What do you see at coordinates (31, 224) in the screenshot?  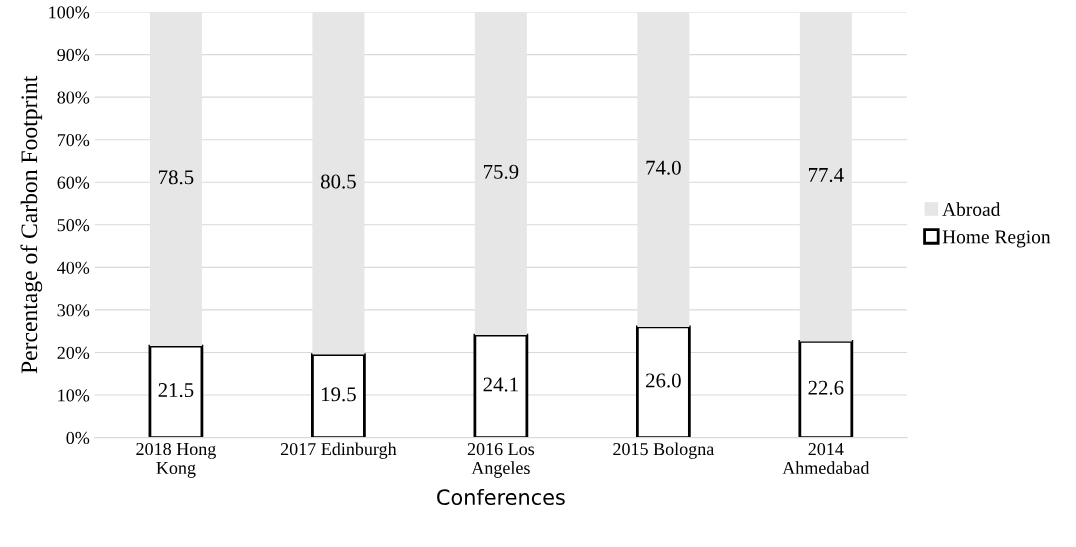 I see `y-axis-title: Percentage of Carbon Footprint` at bounding box center [31, 224].